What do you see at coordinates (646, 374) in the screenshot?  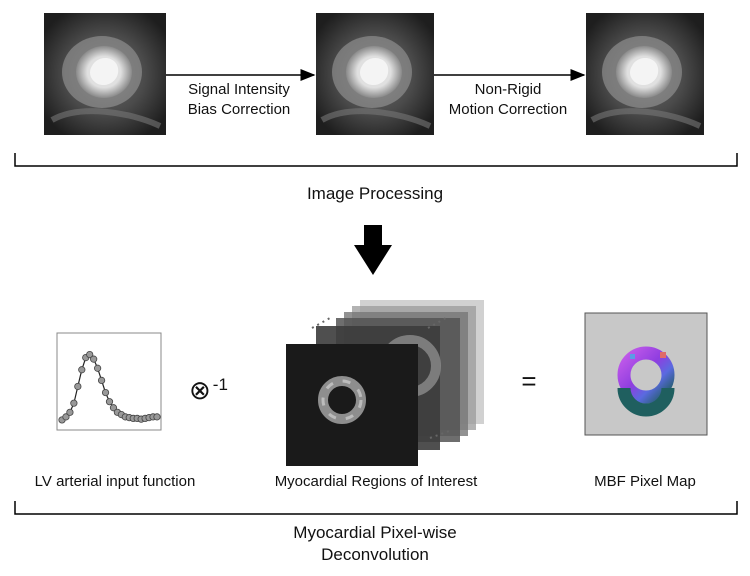 I see `mbf-pixel-map` at bounding box center [646, 374].